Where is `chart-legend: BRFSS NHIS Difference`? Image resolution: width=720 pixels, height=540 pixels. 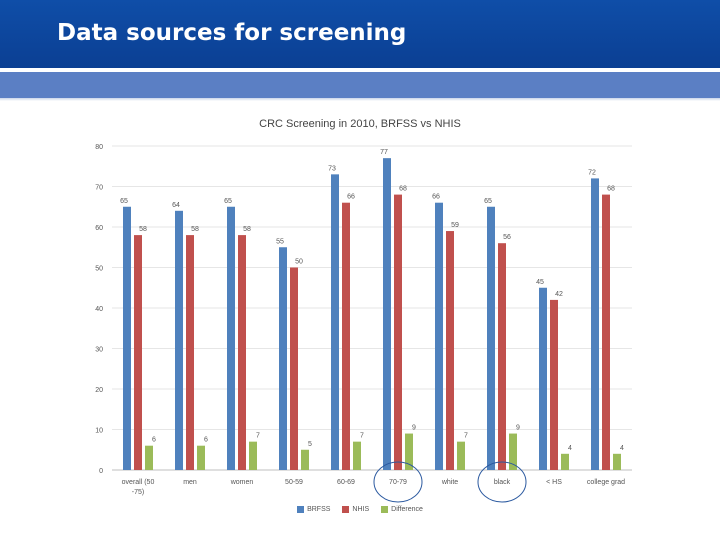
chart-legend: BRFSS NHIS Difference is located at coordinates (360, 509).